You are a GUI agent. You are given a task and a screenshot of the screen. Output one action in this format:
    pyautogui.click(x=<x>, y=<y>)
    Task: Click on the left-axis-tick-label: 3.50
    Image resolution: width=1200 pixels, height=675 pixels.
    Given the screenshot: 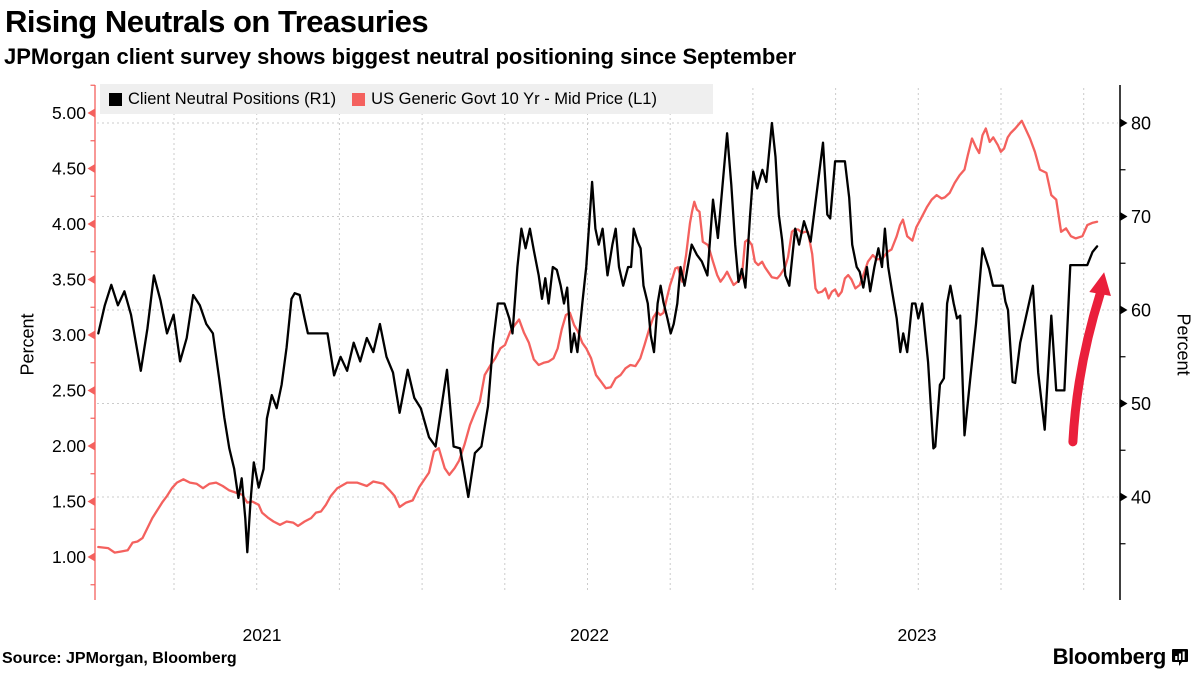 What is the action you would take?
    pyautogui.click(x=69, y=280)
    